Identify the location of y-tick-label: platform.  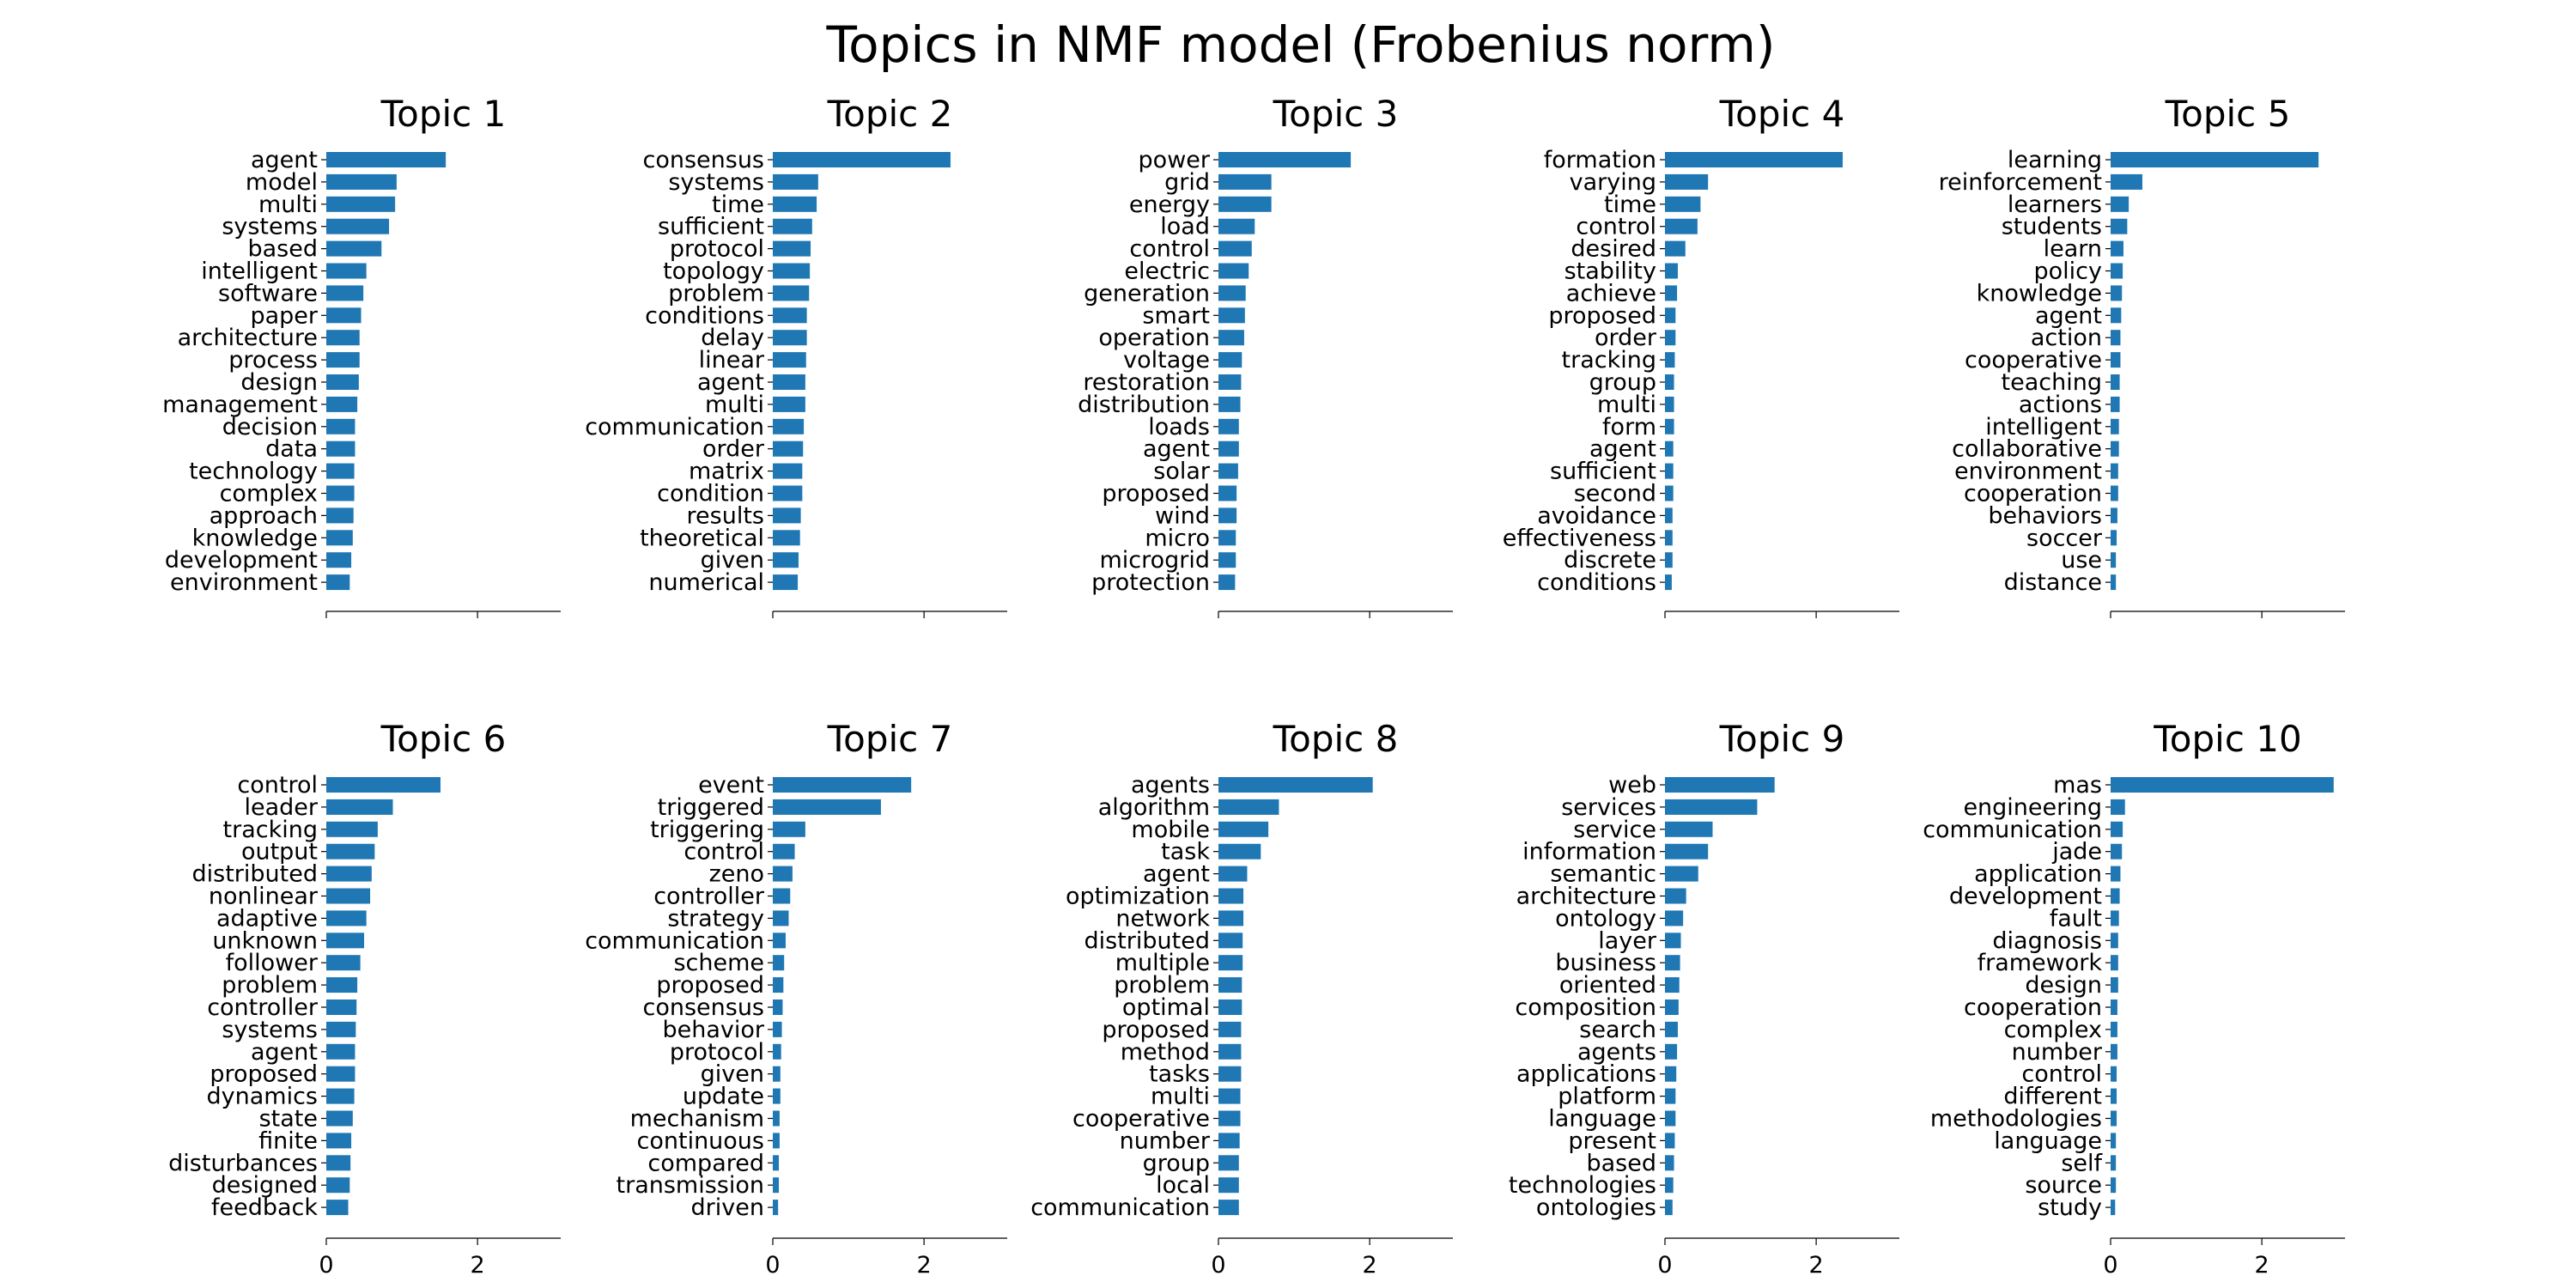
(1607, 1097).